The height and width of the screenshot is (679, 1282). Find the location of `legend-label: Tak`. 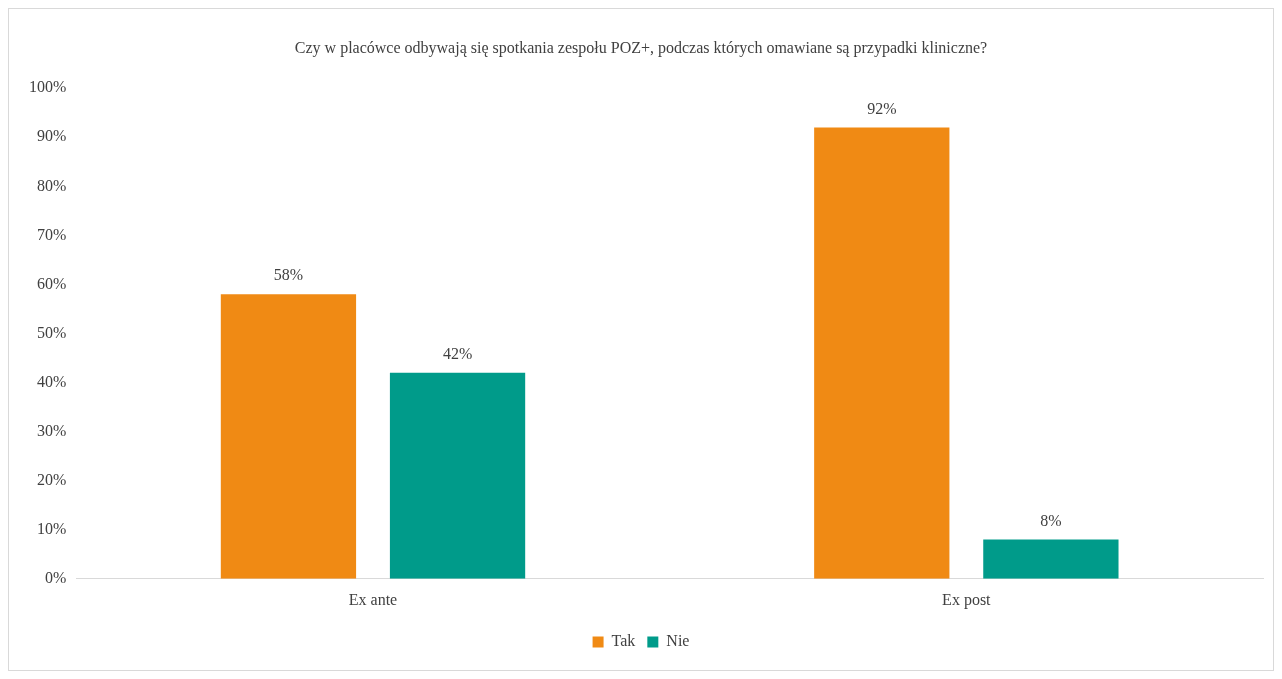

legend-label: Tak is located at coordinates (623, 641).